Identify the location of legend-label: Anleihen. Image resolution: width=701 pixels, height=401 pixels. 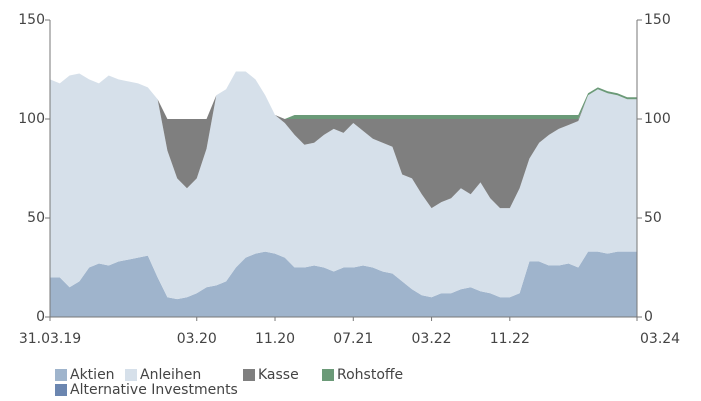
(170, 375).